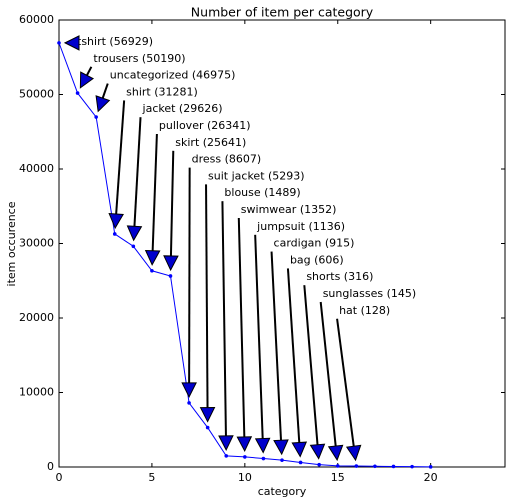 The height and width of the screenshot is (504, 511). What do you see at coordinates (11, 243) in the screenshot?
I see `y-axis-label: item occurence` at bounding box center [11, 243].